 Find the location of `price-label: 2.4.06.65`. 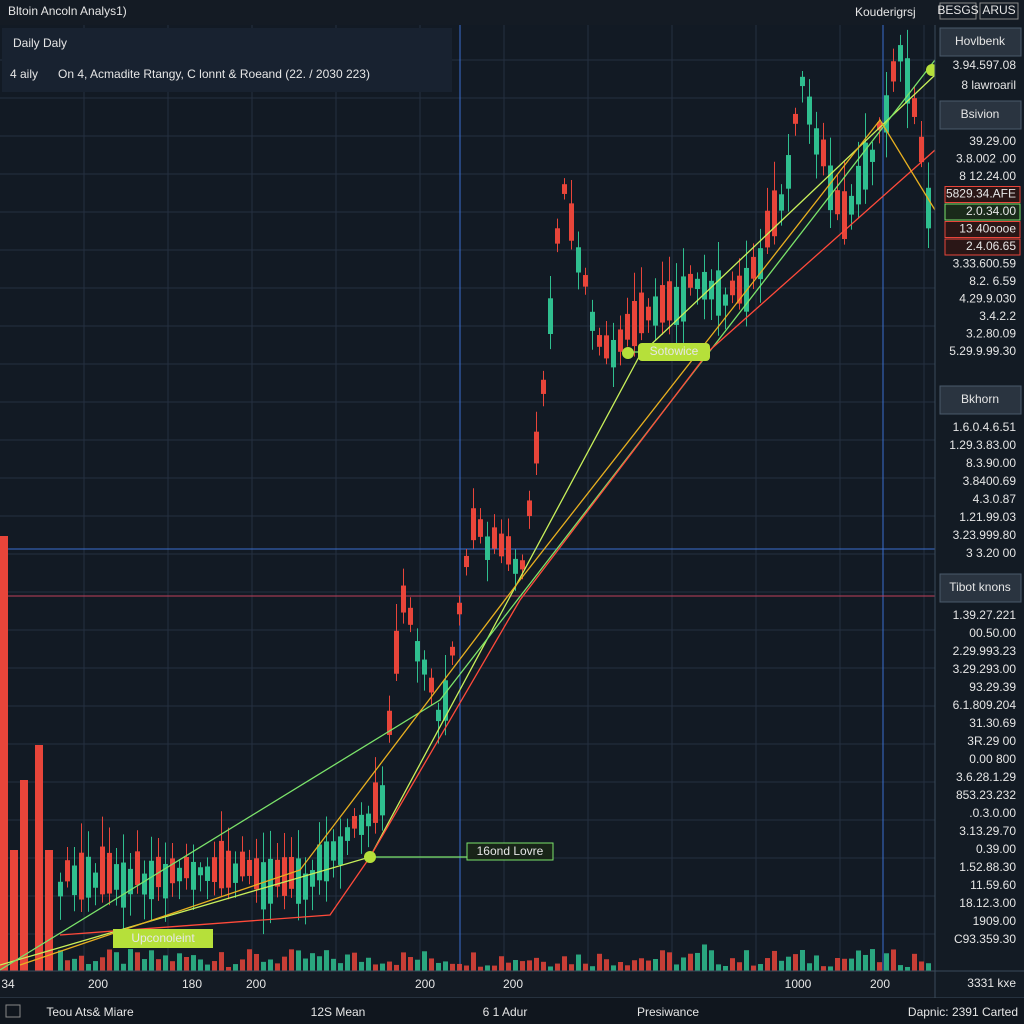

price-label: 2.4.06.65 is located at coordinates (991, 246).